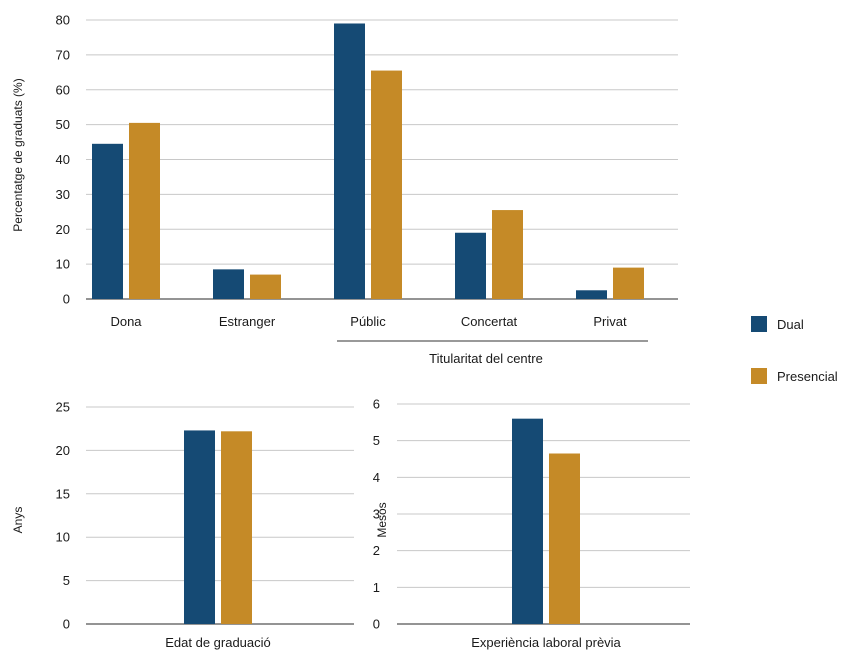 This screenshot has width=862, height=658. What do you see at coordinates (63, 54) in the screenshot?
I see `y-tick-label: 70` at bounding box center [63, 54].